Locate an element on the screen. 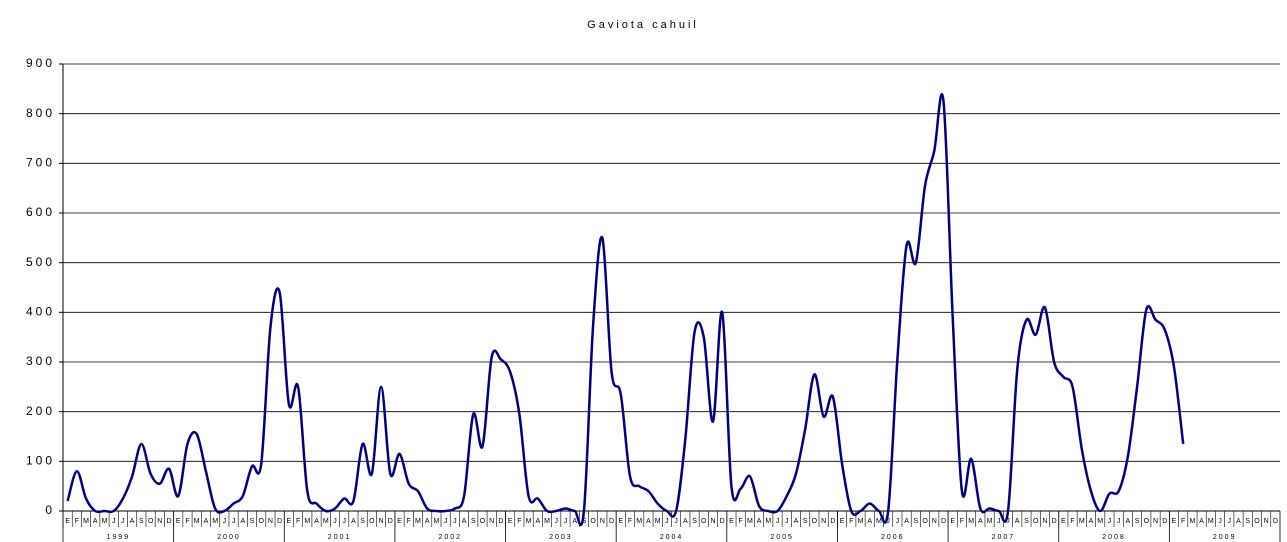 This screenshot has width=1287, height=542. y-tick-label: 400 is located at coordinates (40, 312).